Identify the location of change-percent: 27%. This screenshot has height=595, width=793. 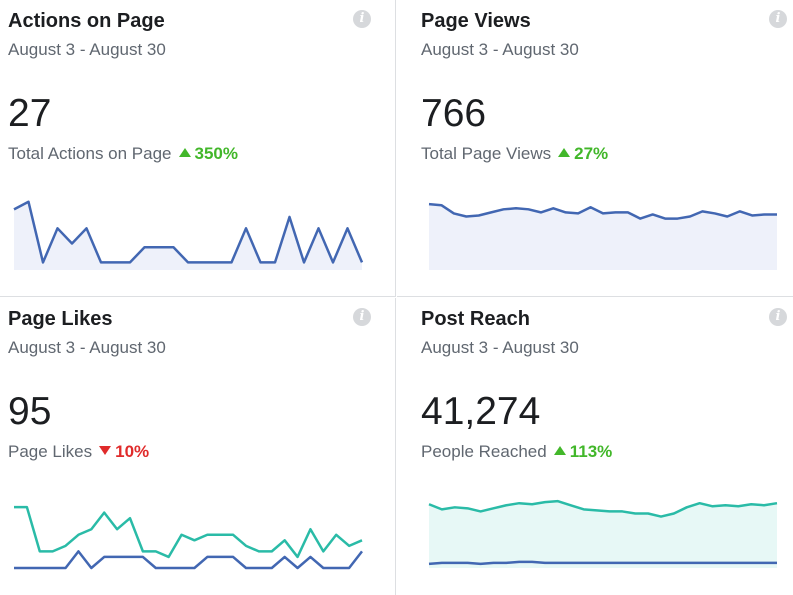
(591, 153).